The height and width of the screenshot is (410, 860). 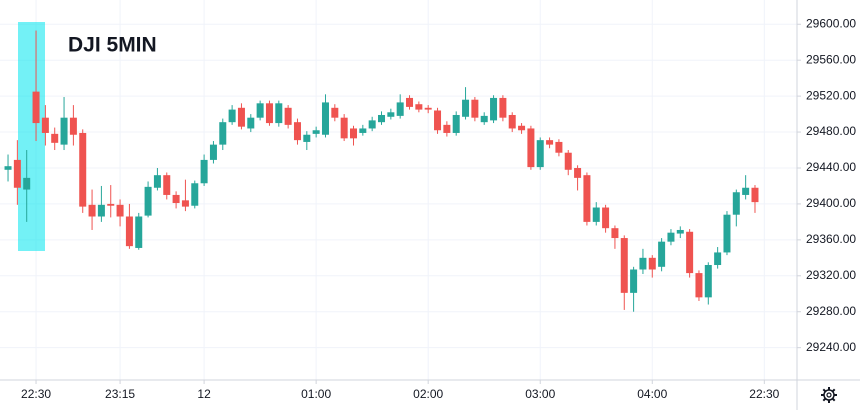 What do you see at coordinates (652, 394) in the screenshot?
I see `x-tick-label: 04:00` at bounding box center [652, 394].